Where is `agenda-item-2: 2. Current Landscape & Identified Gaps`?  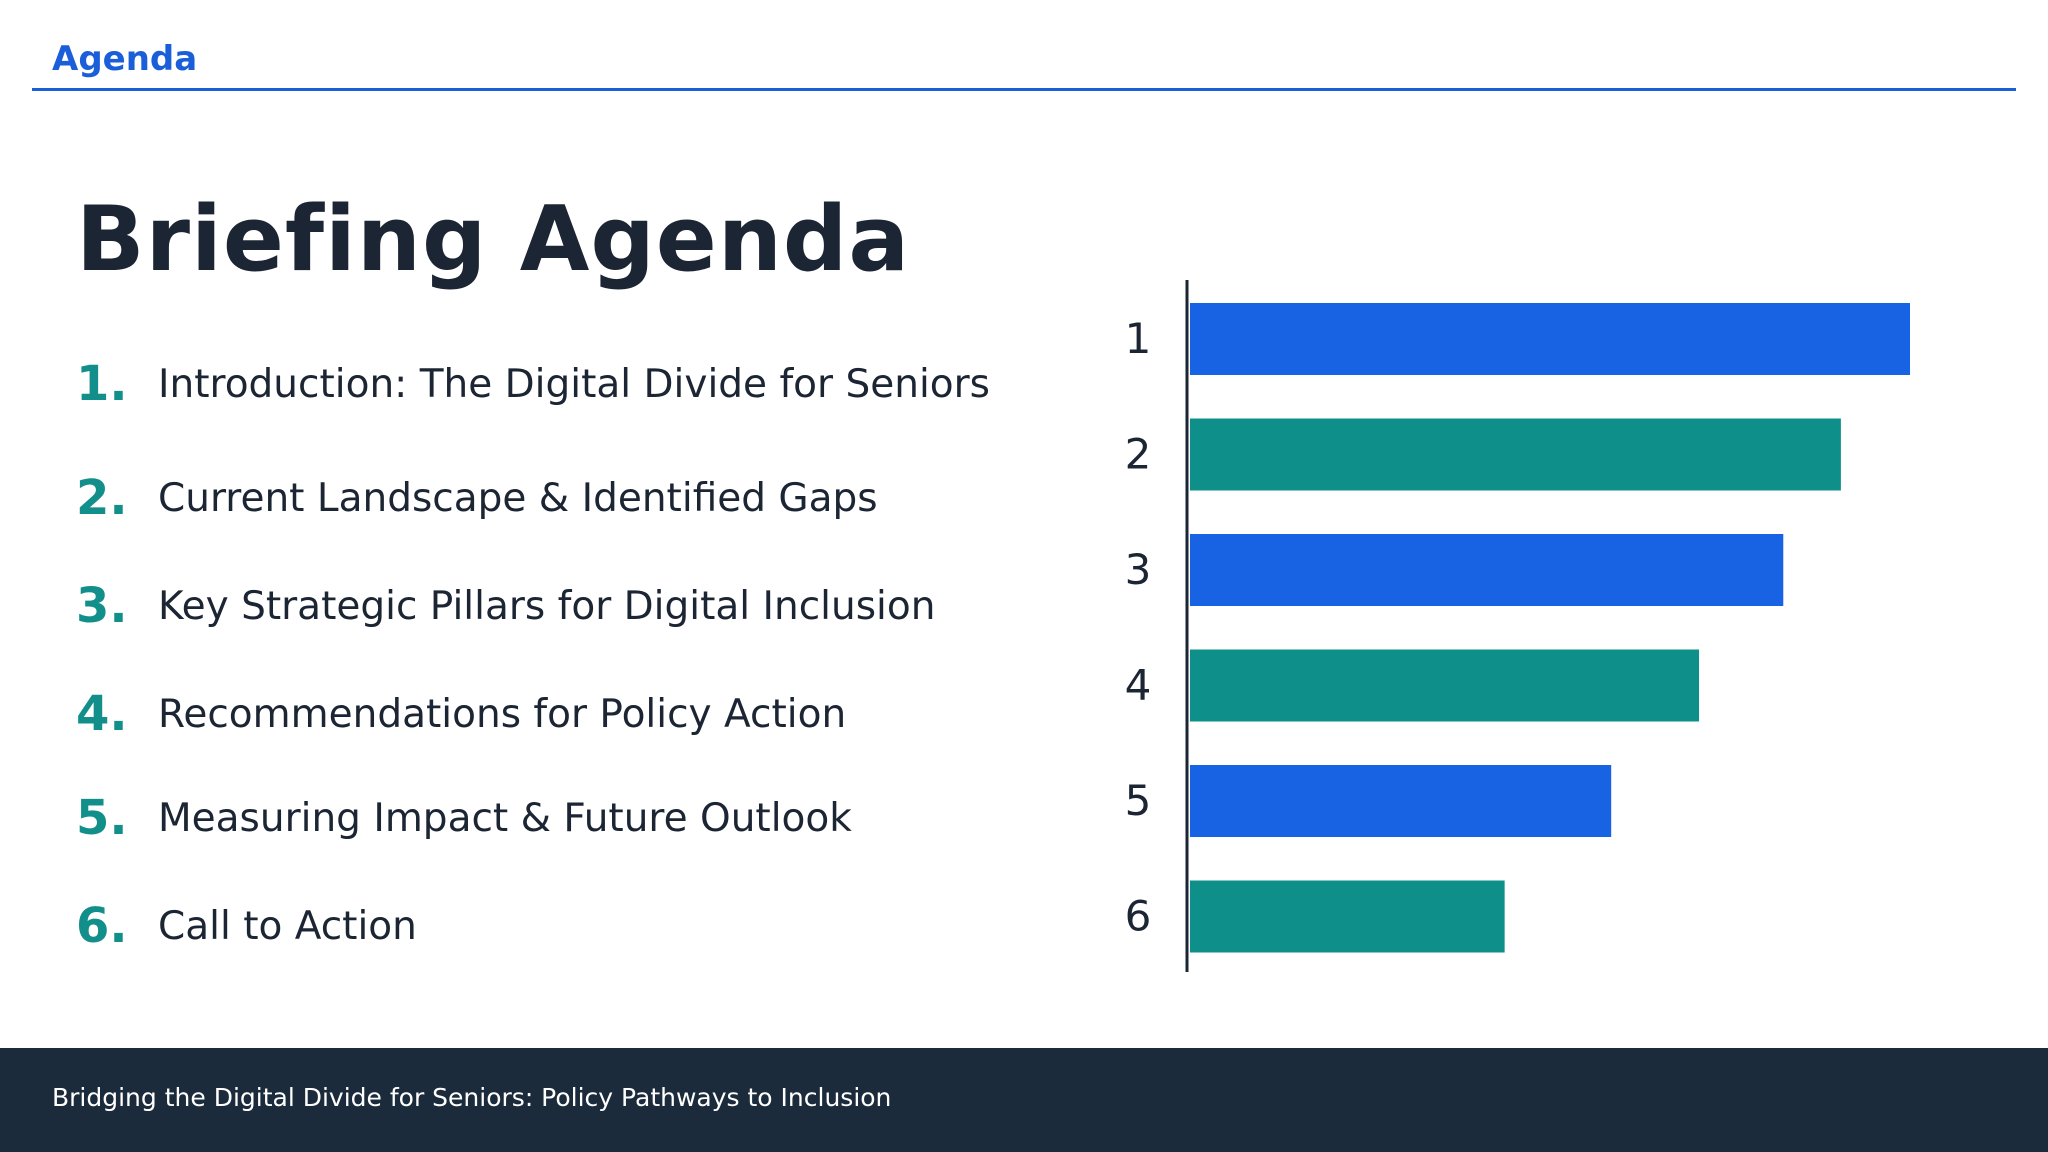 agenda-item-2: 2. Current Landscape & Identified Gaps is located at coordinates (477, 498).